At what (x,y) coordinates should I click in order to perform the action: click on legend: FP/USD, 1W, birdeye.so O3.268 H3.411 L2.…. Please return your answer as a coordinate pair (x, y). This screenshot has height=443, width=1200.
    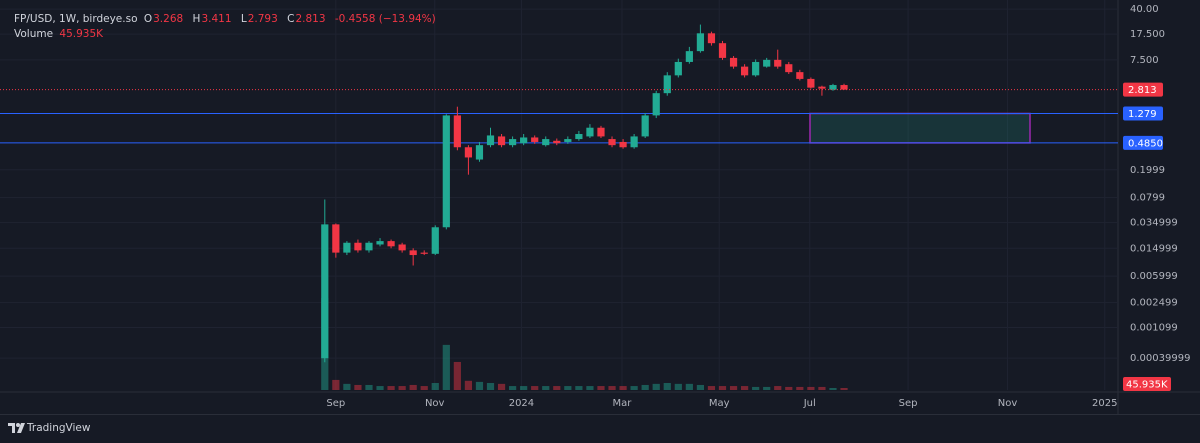
    Looking at the image, I should click on (228, 27).